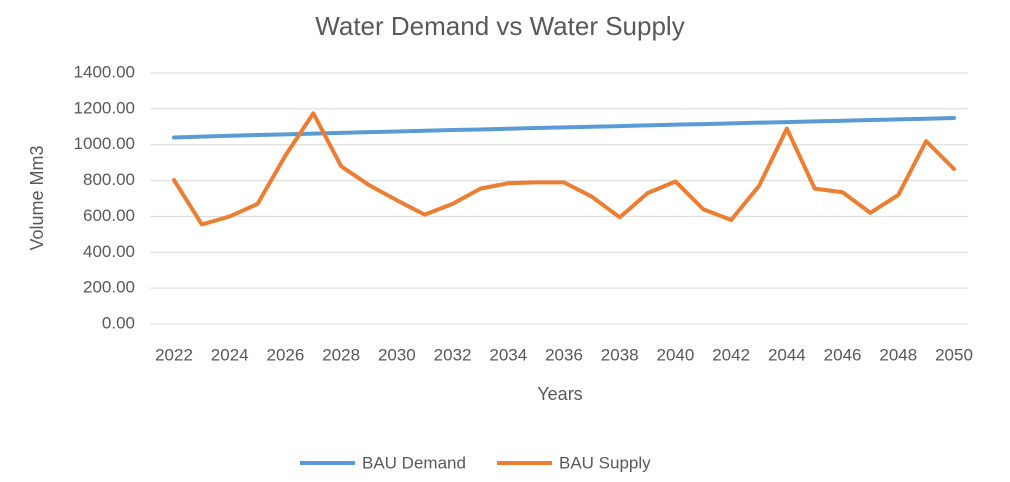  What do you see at coordinates (787, 354) in the screenshot?
I see `x-tick-label: 2044` at bounding box center [787, 354].